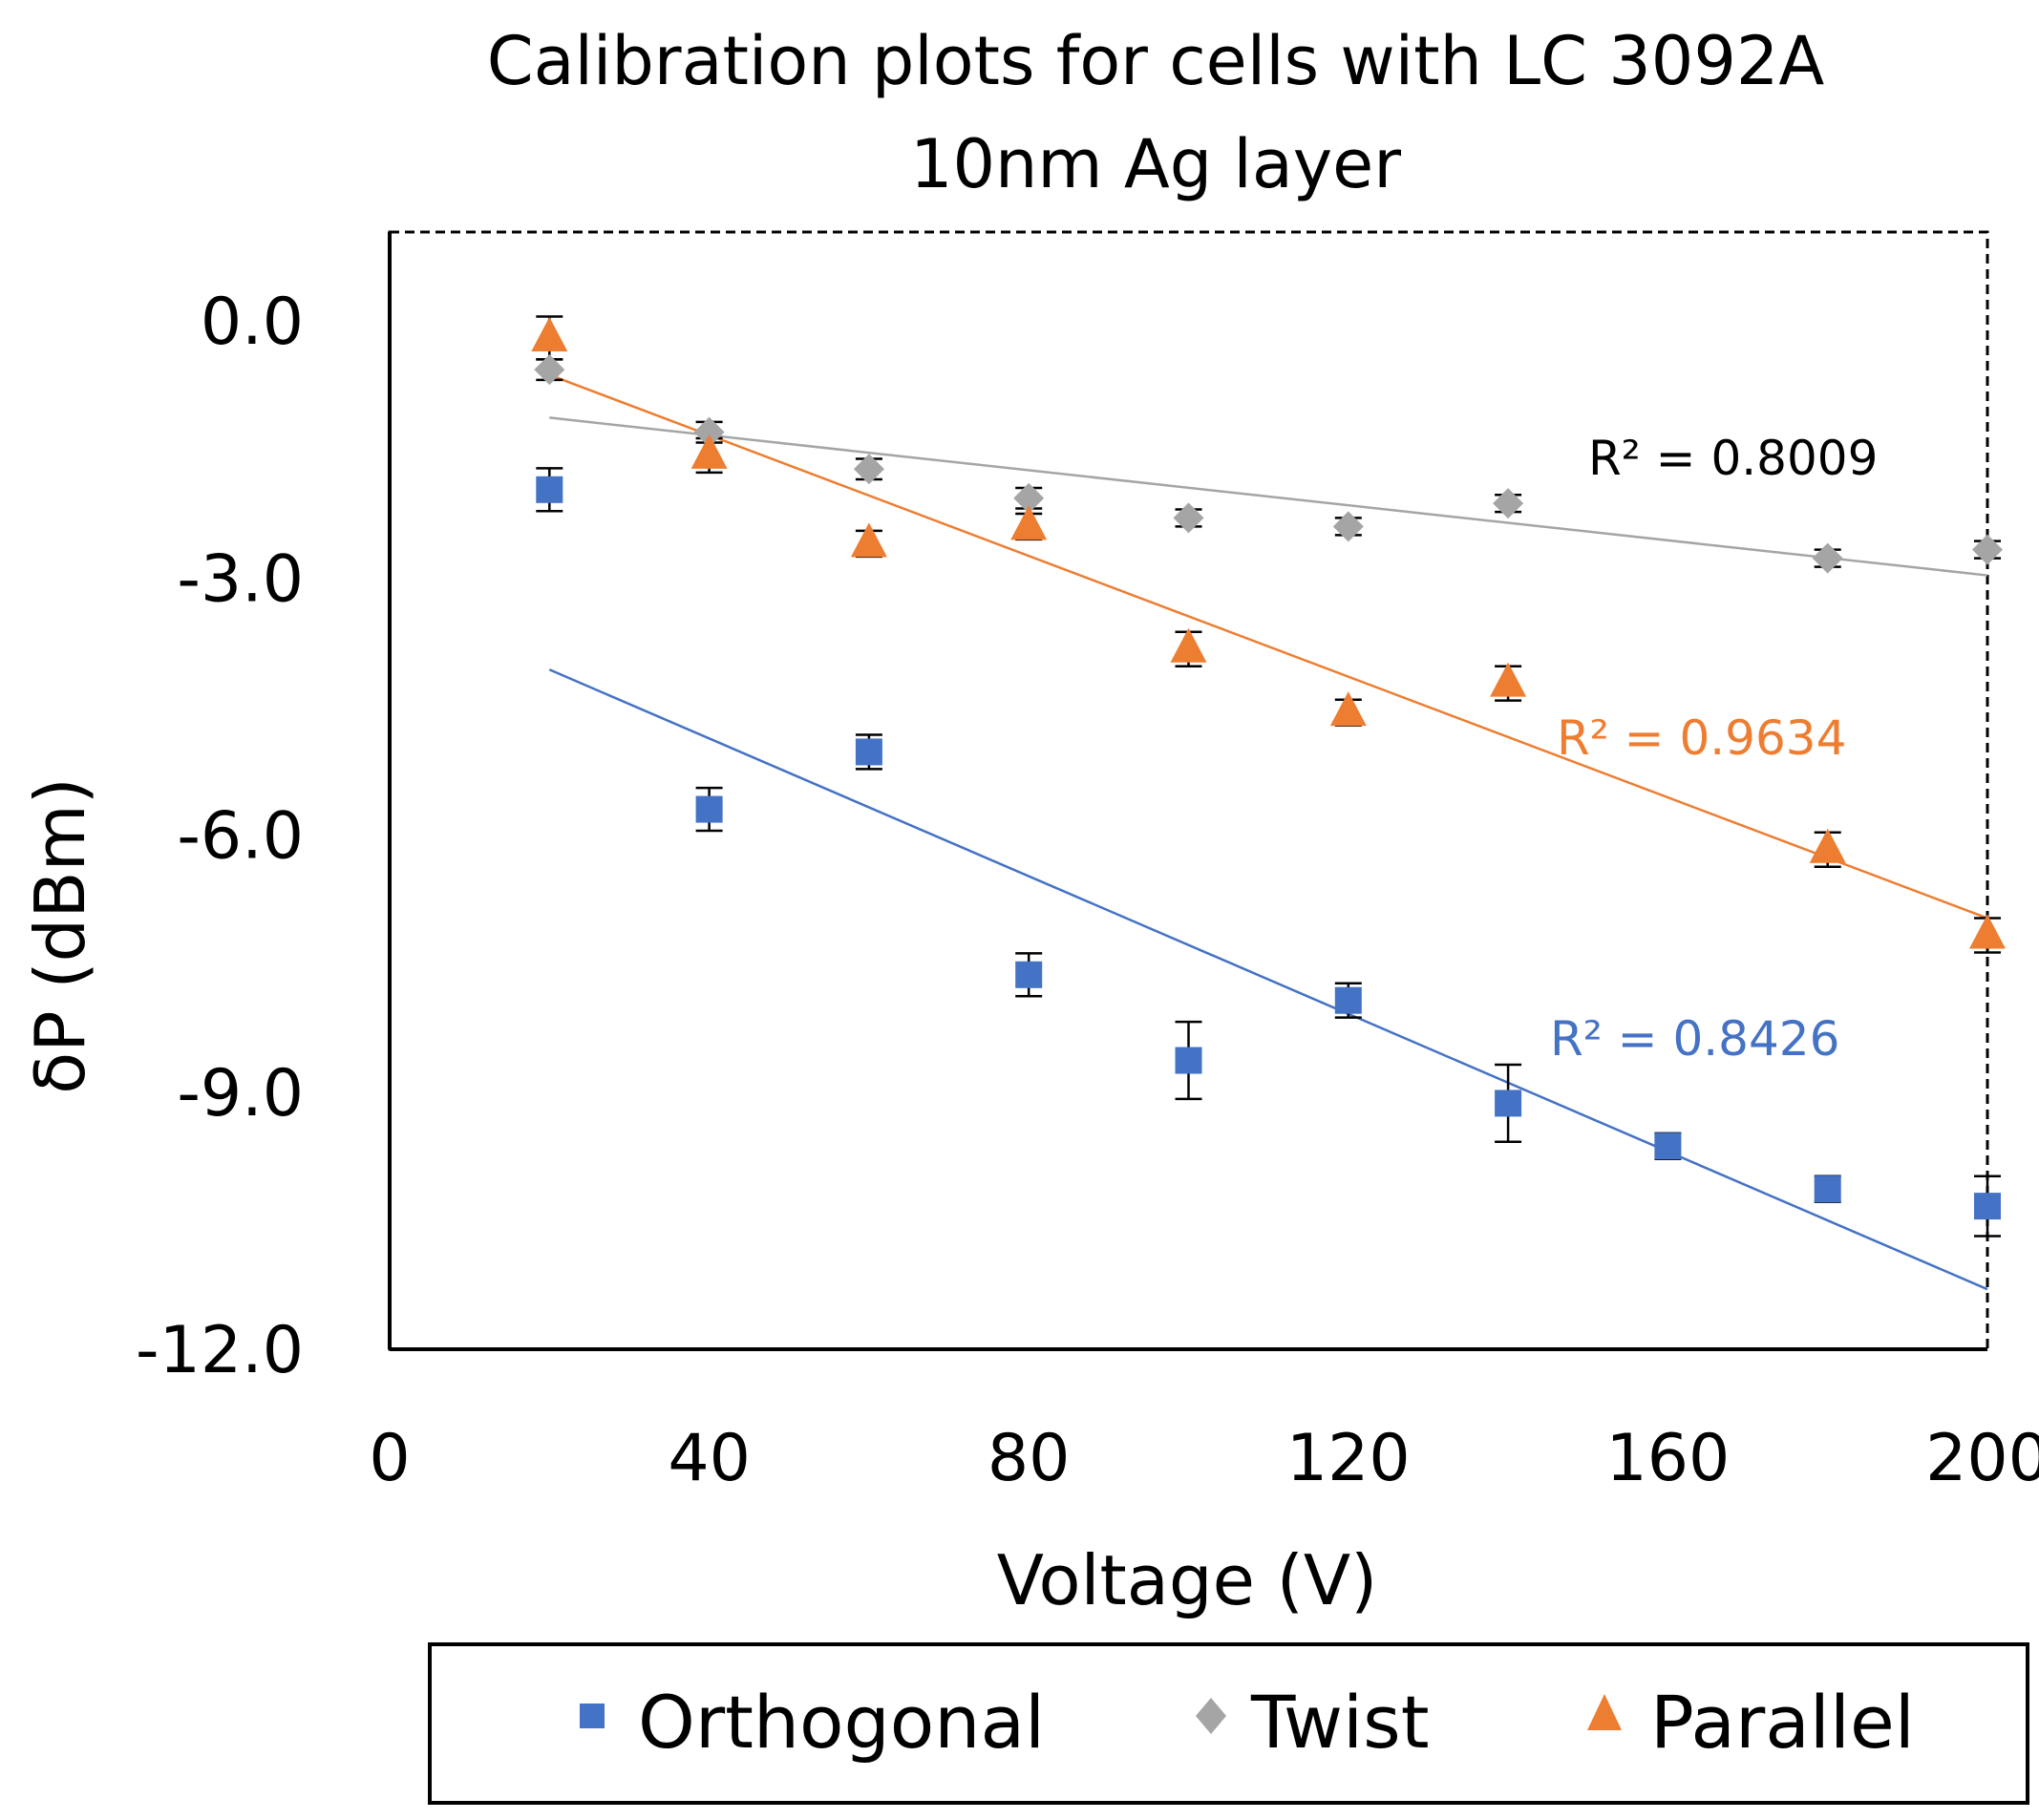 Image resolution: width=2039 pixels, height=1820 pixels. I want to click on y-tick-label: 0.0, so click(253, 322).